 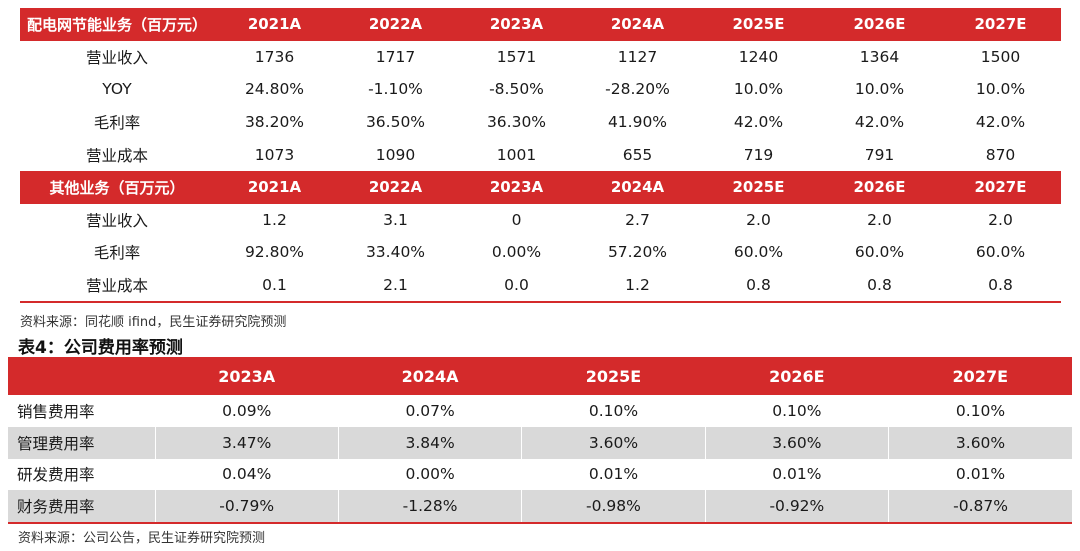 What do you see at coordinates (274, 286) in the screenshot?
I see `table-cell: 0.1` at bounding box center [274, 286].